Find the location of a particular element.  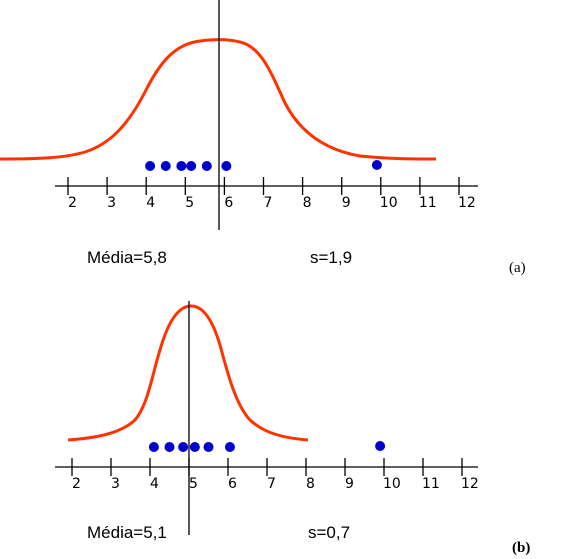

panel-b-data-points is located at coordinates (267, 446).